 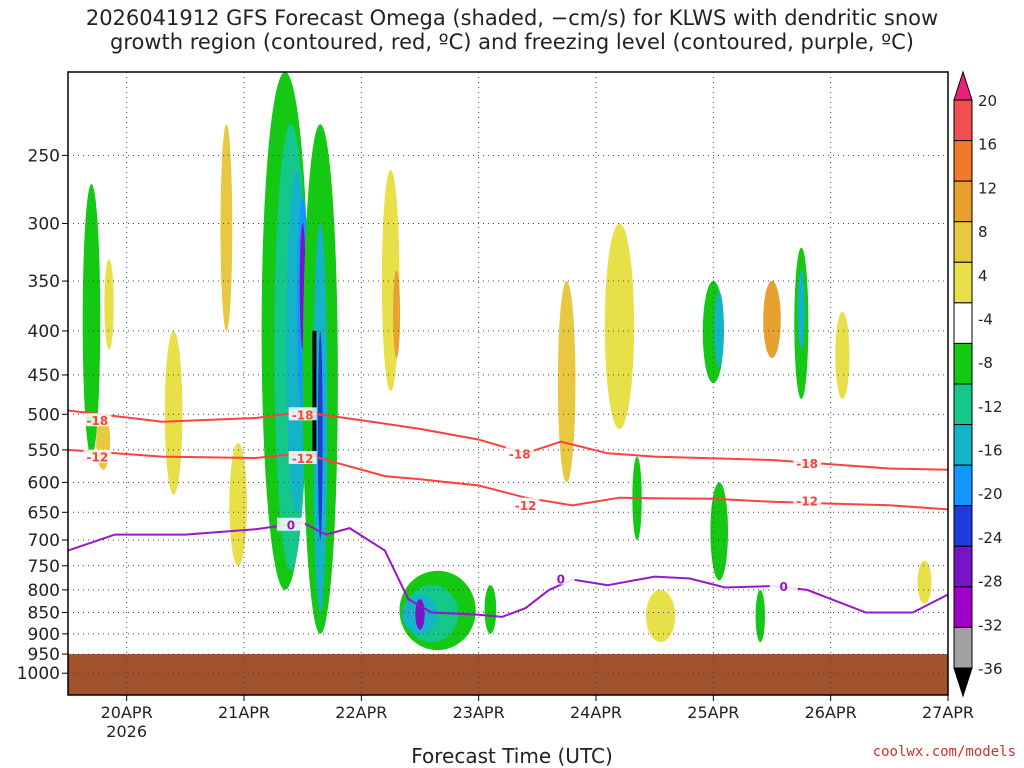 I want to click on x-tick-label-27APR: 27APR, so click(x=948, y=712).